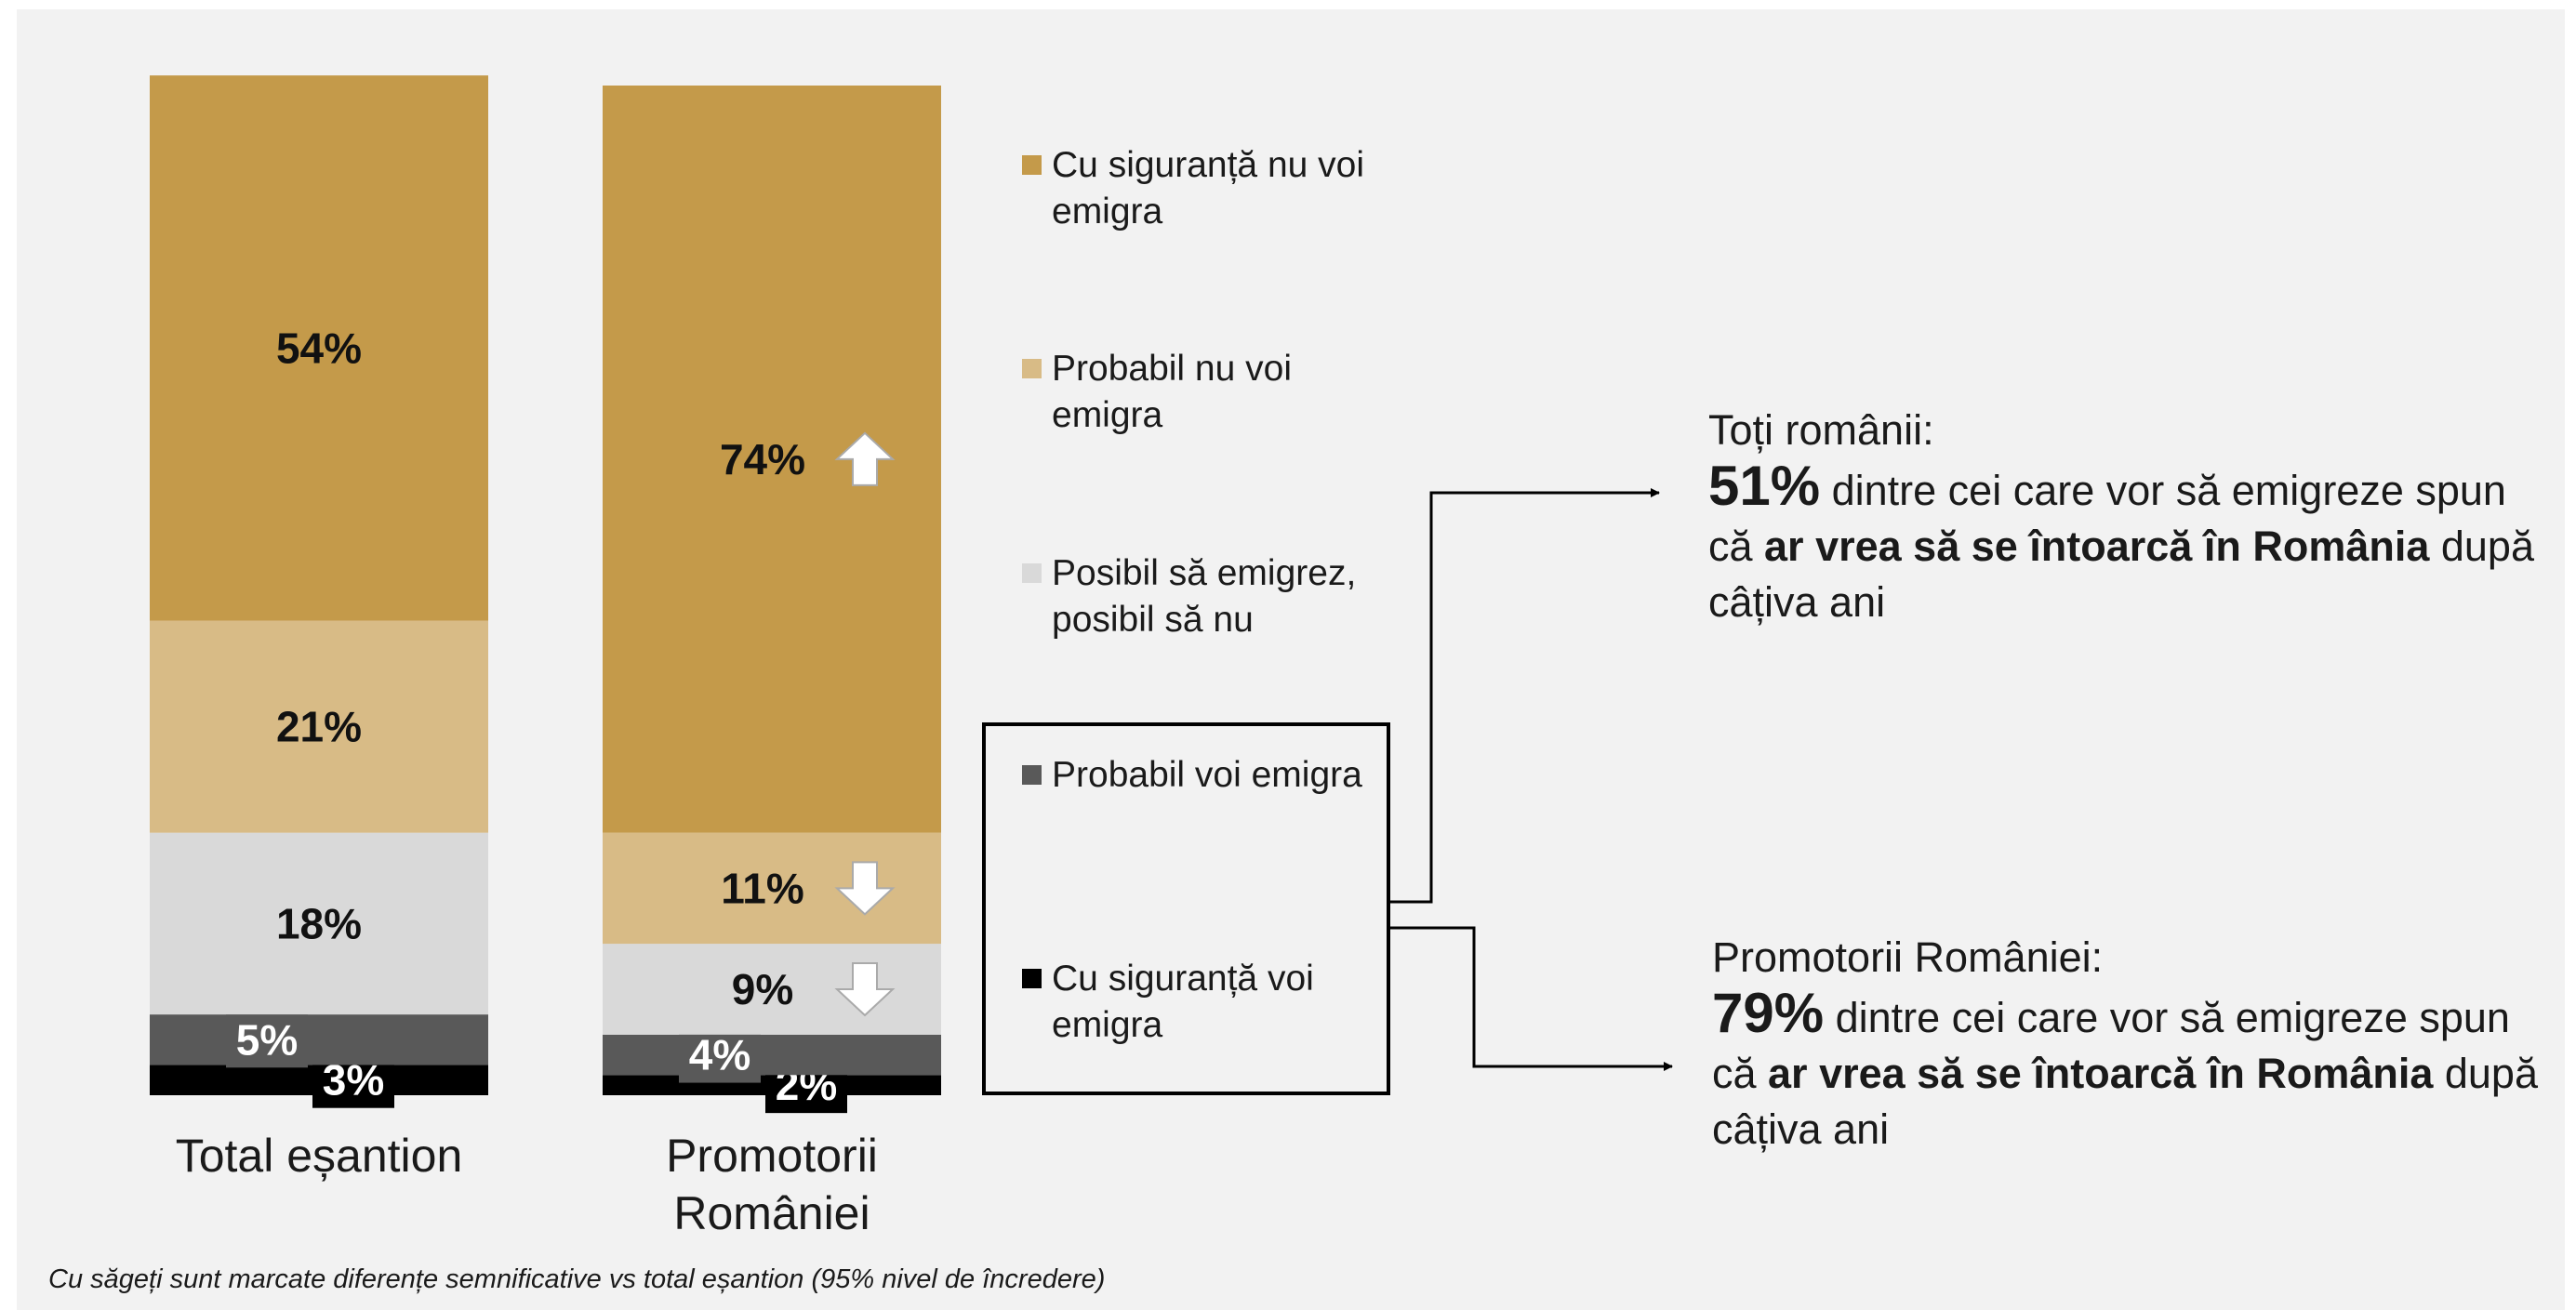  What do you see at coordinates (1186, 909) in the screenshot?
I see `highlight-box` at bounding box center [1186, 909].